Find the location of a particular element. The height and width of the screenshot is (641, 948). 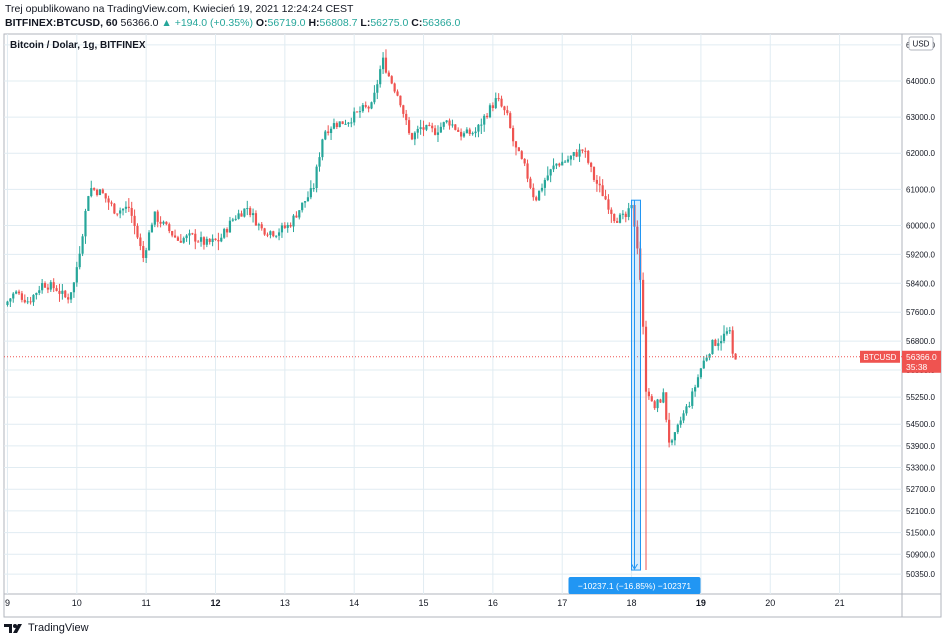

x-tick-label: 18 is located at coordinates (632, 603).